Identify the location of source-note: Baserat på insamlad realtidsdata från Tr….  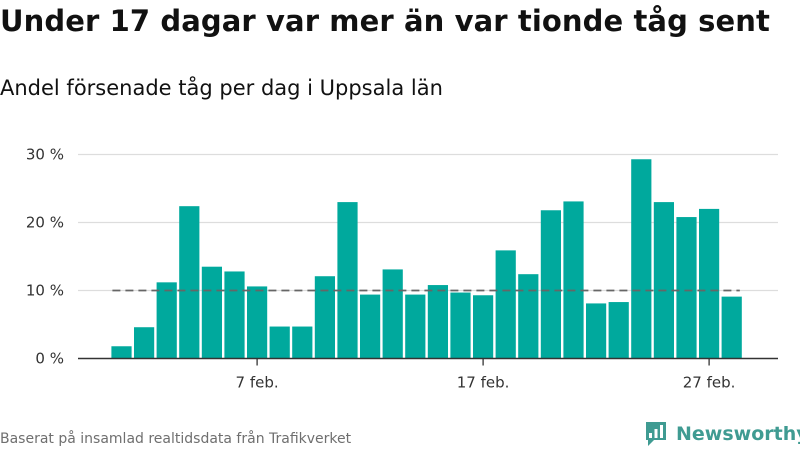
(176, 439).